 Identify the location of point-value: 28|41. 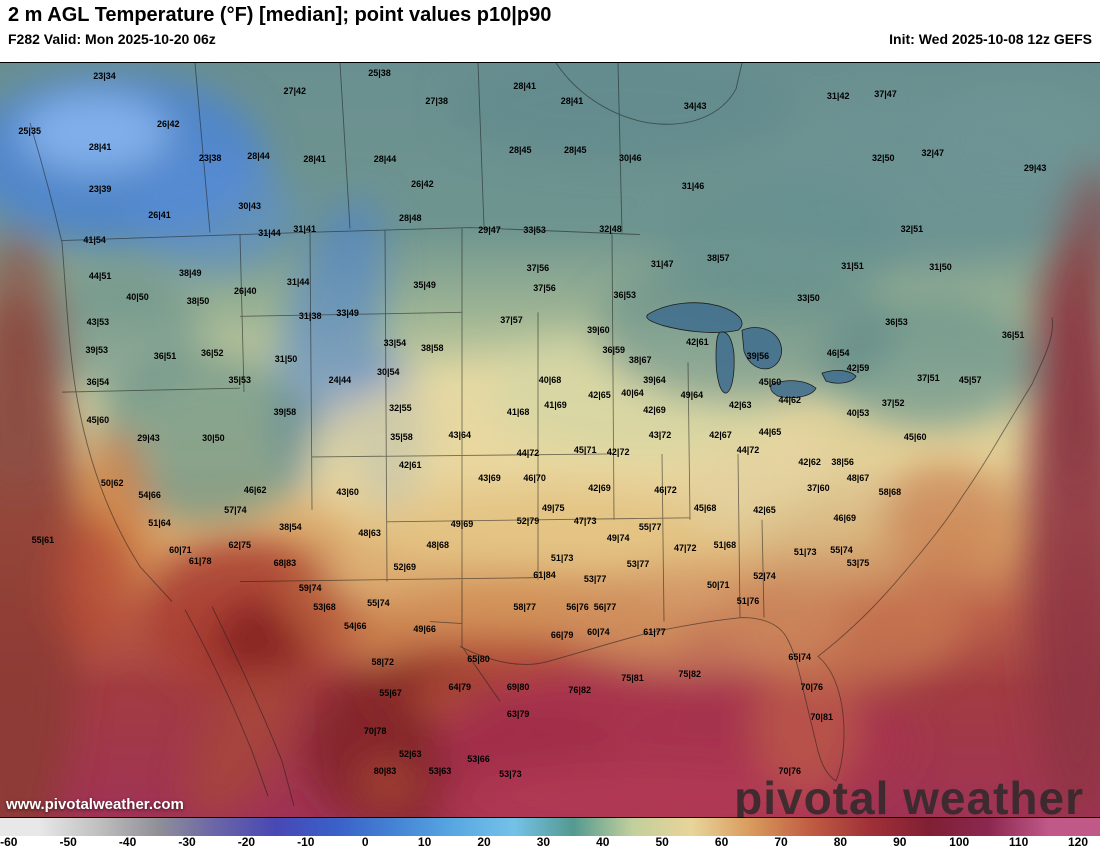
(100, 147).